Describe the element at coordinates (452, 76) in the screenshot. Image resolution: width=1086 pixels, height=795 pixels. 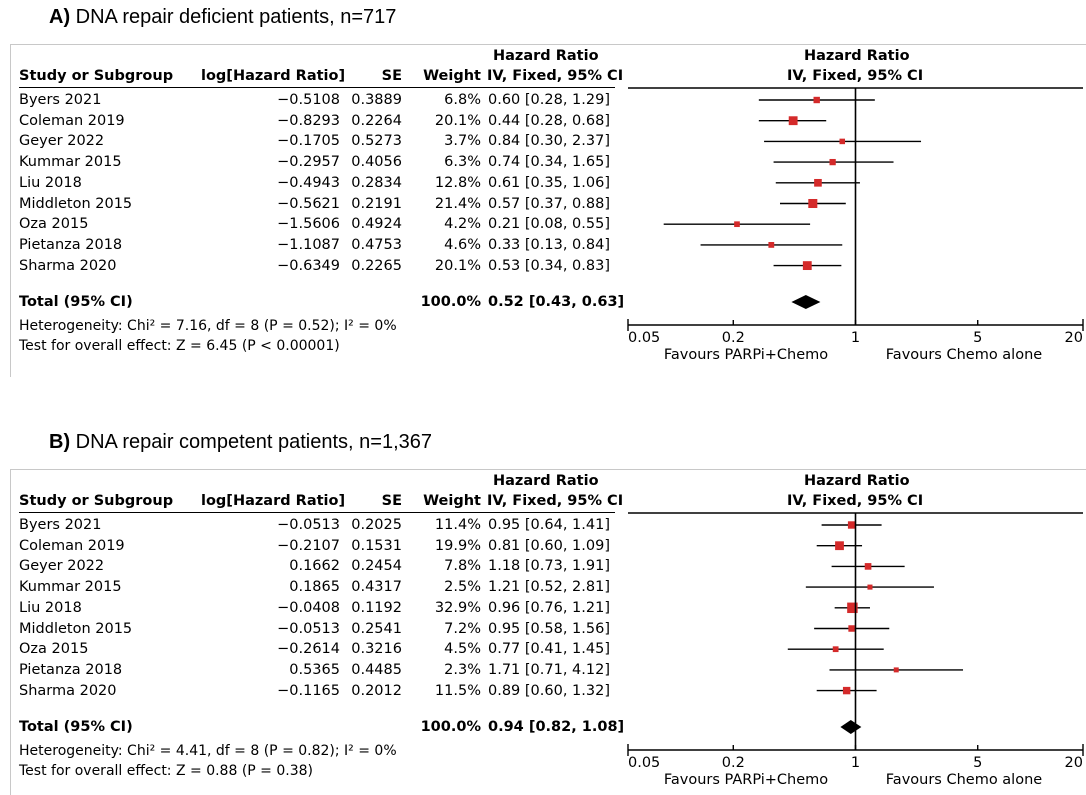
I see `col-header-weight-a: Weight` at that location.